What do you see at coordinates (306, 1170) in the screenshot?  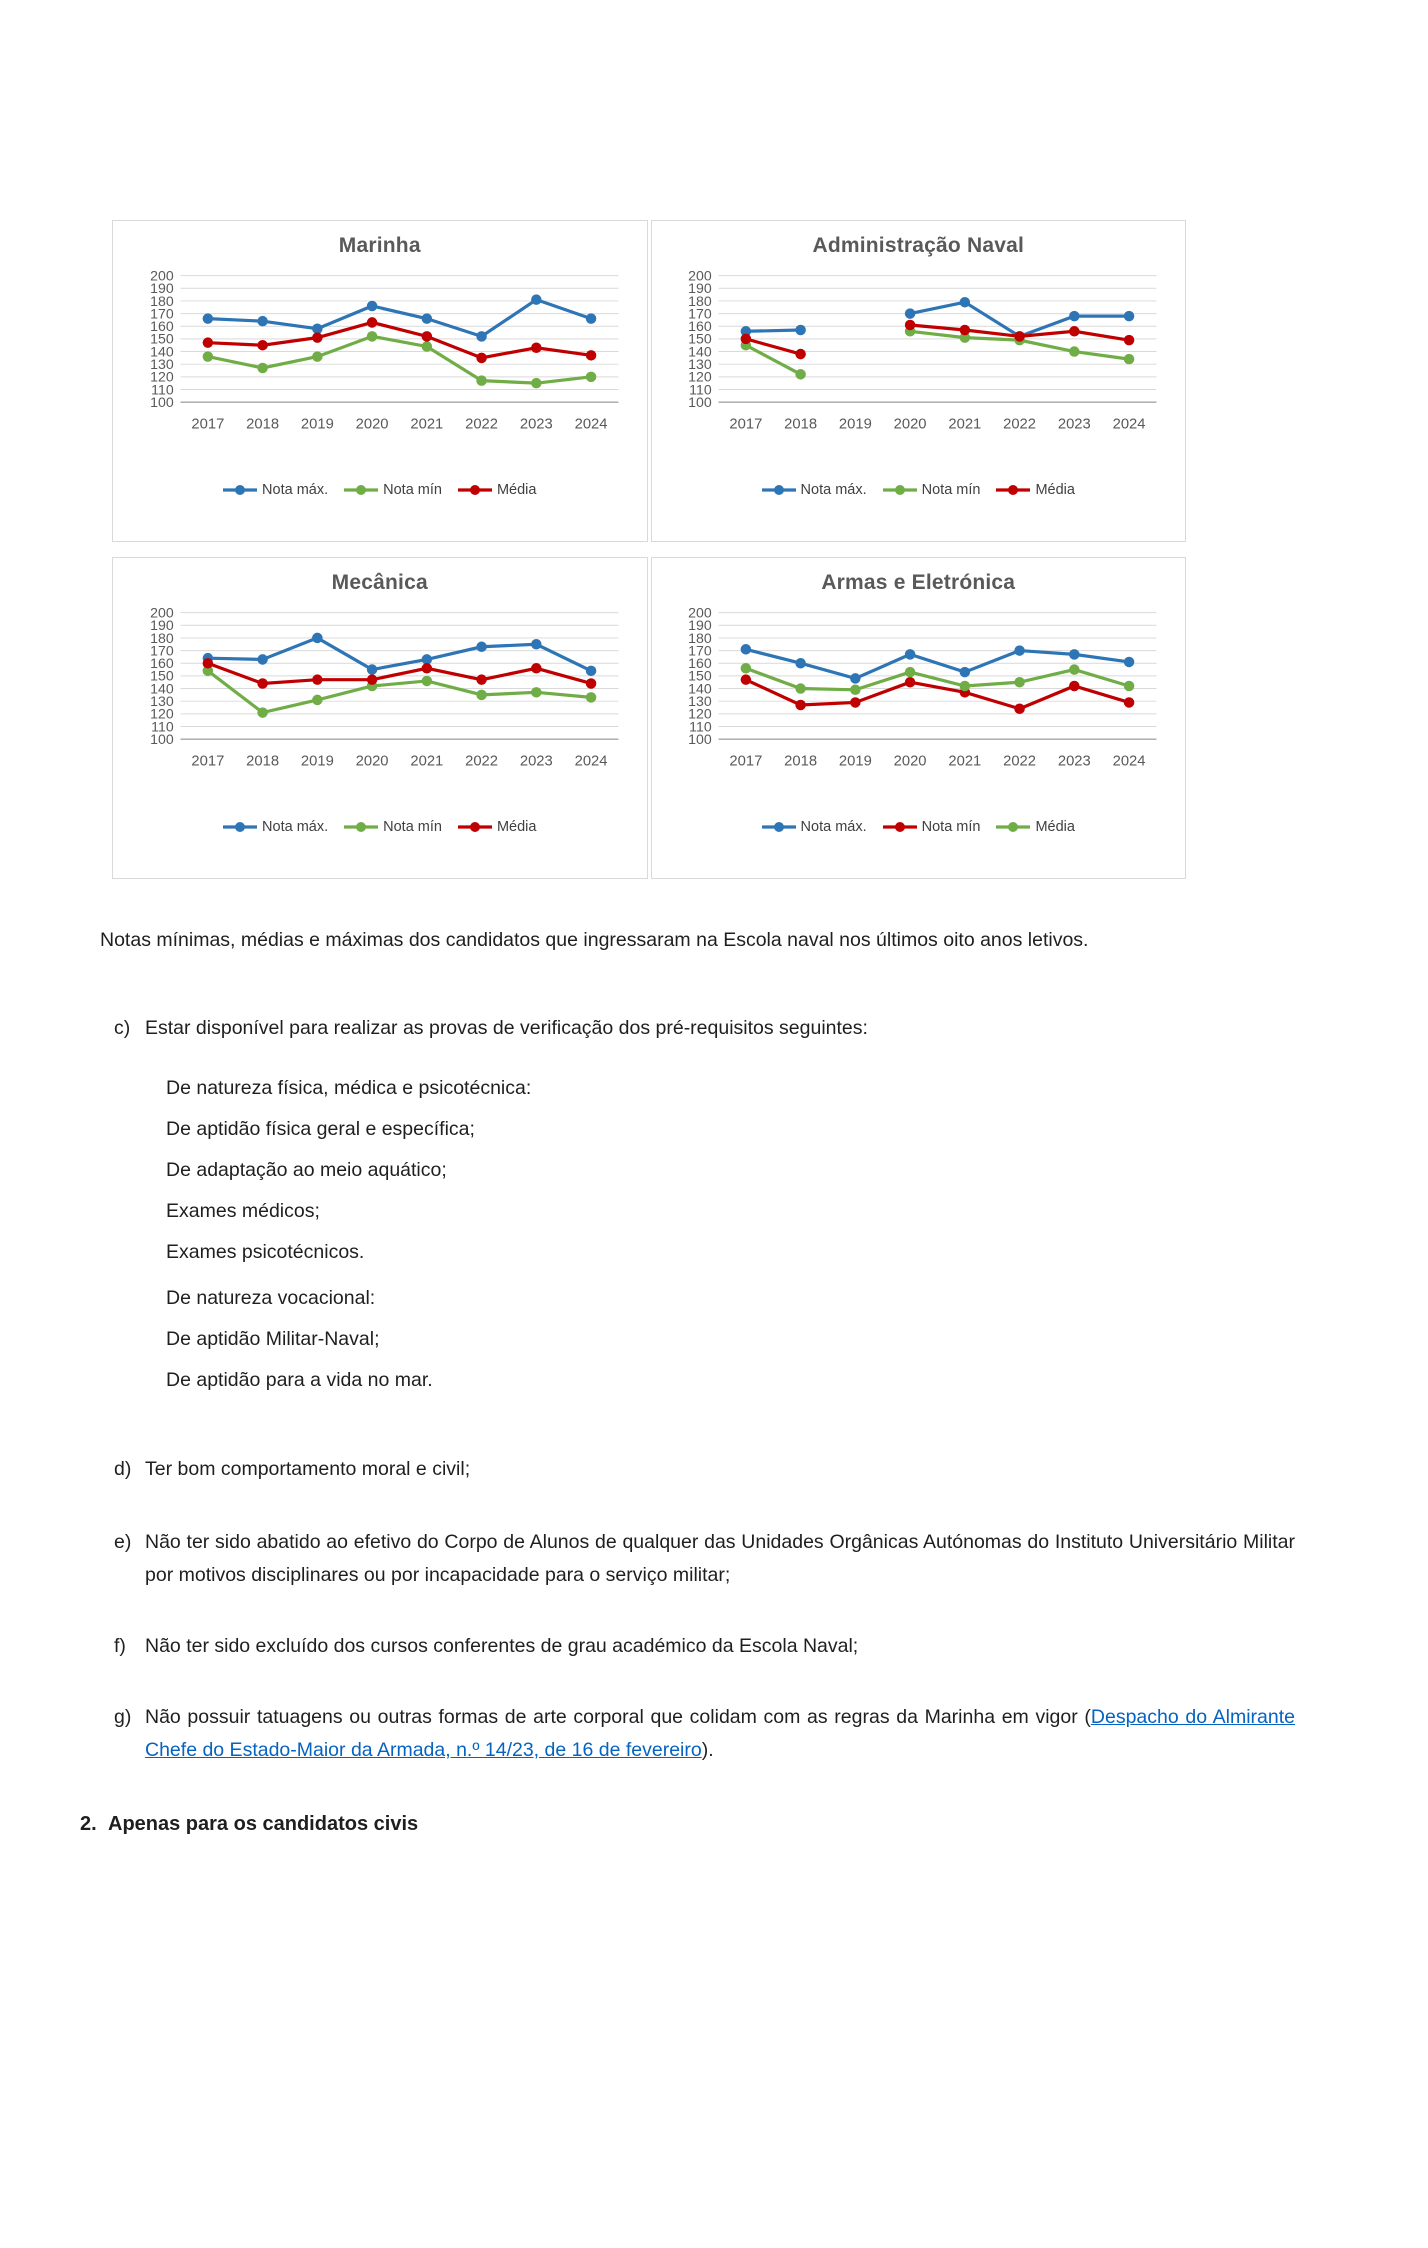 I see `sublist-item: De adaptação ao meio aquático;` at bounding box center [306, 1170].